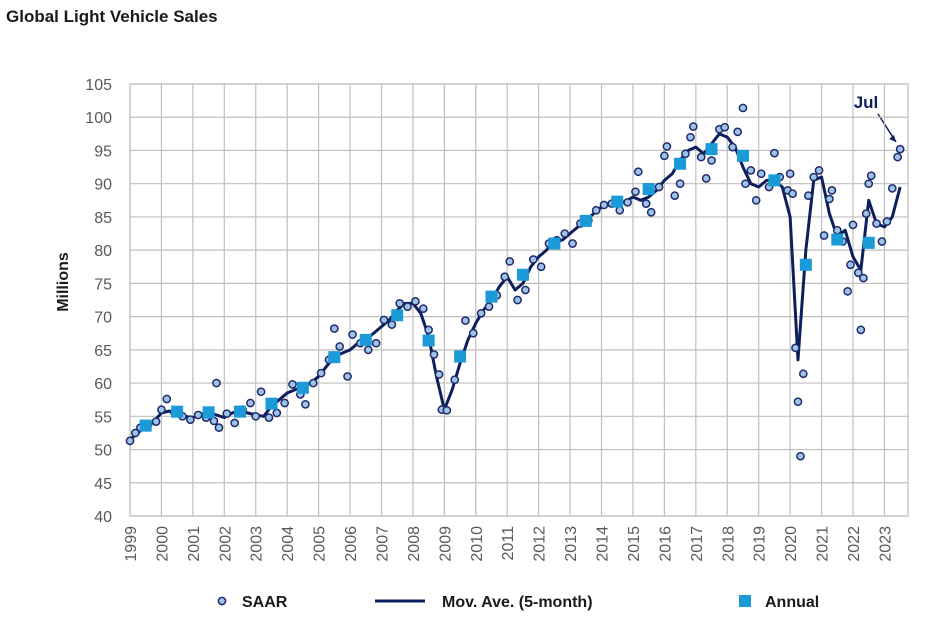  I want to click on y-tick-label: 105, so click(98, 85).